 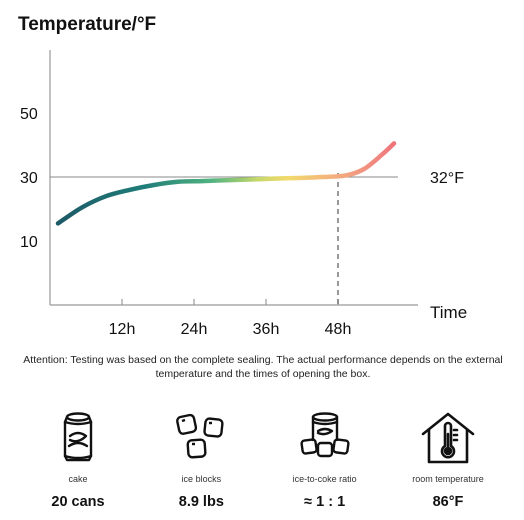 What do you see at coordinates (448, 438) in the screenshot?
I see `house-thermometer-icon` at bounding box center [448, 438].